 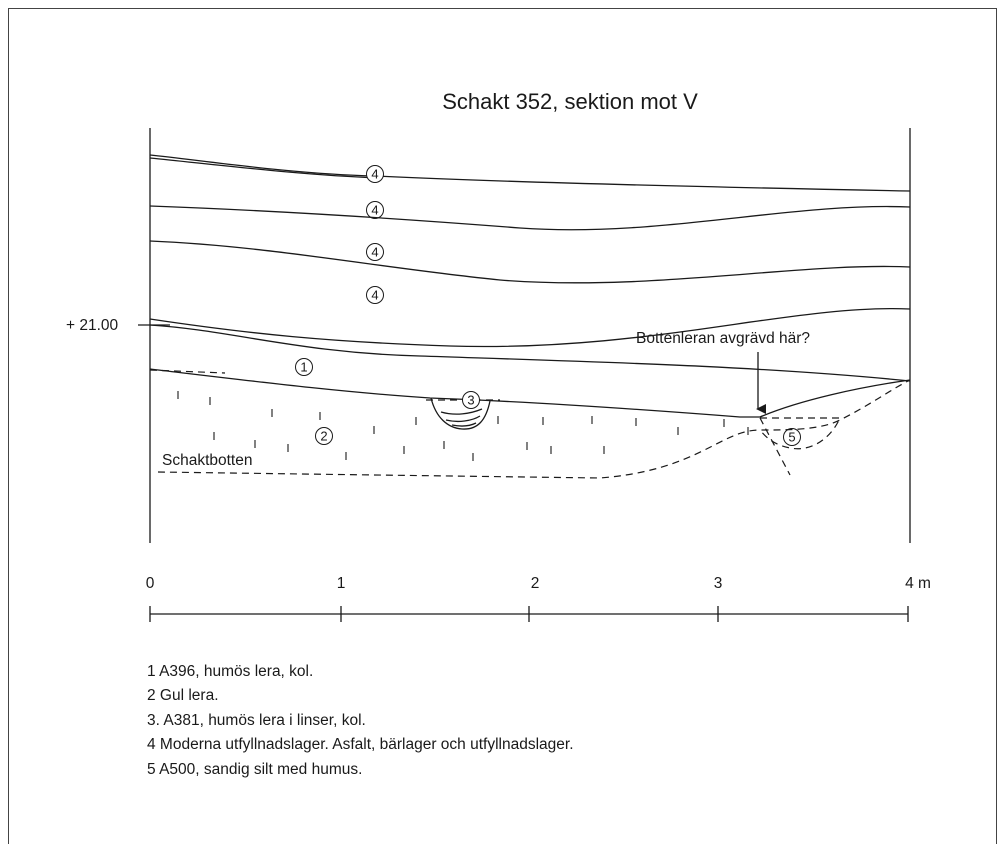 What do you see at coordinates (530, 218) in the screenshot?
I see `layer-4-boundary-b` at bounding box center [530, 218].